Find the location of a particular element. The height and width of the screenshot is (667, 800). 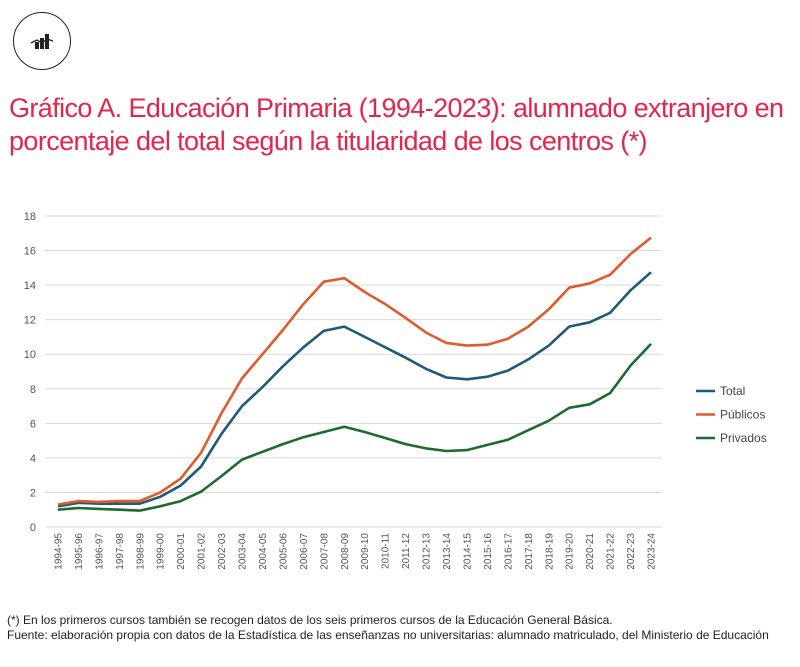

x-tick-label: 2001-02 is located at coordinates (202, 551).